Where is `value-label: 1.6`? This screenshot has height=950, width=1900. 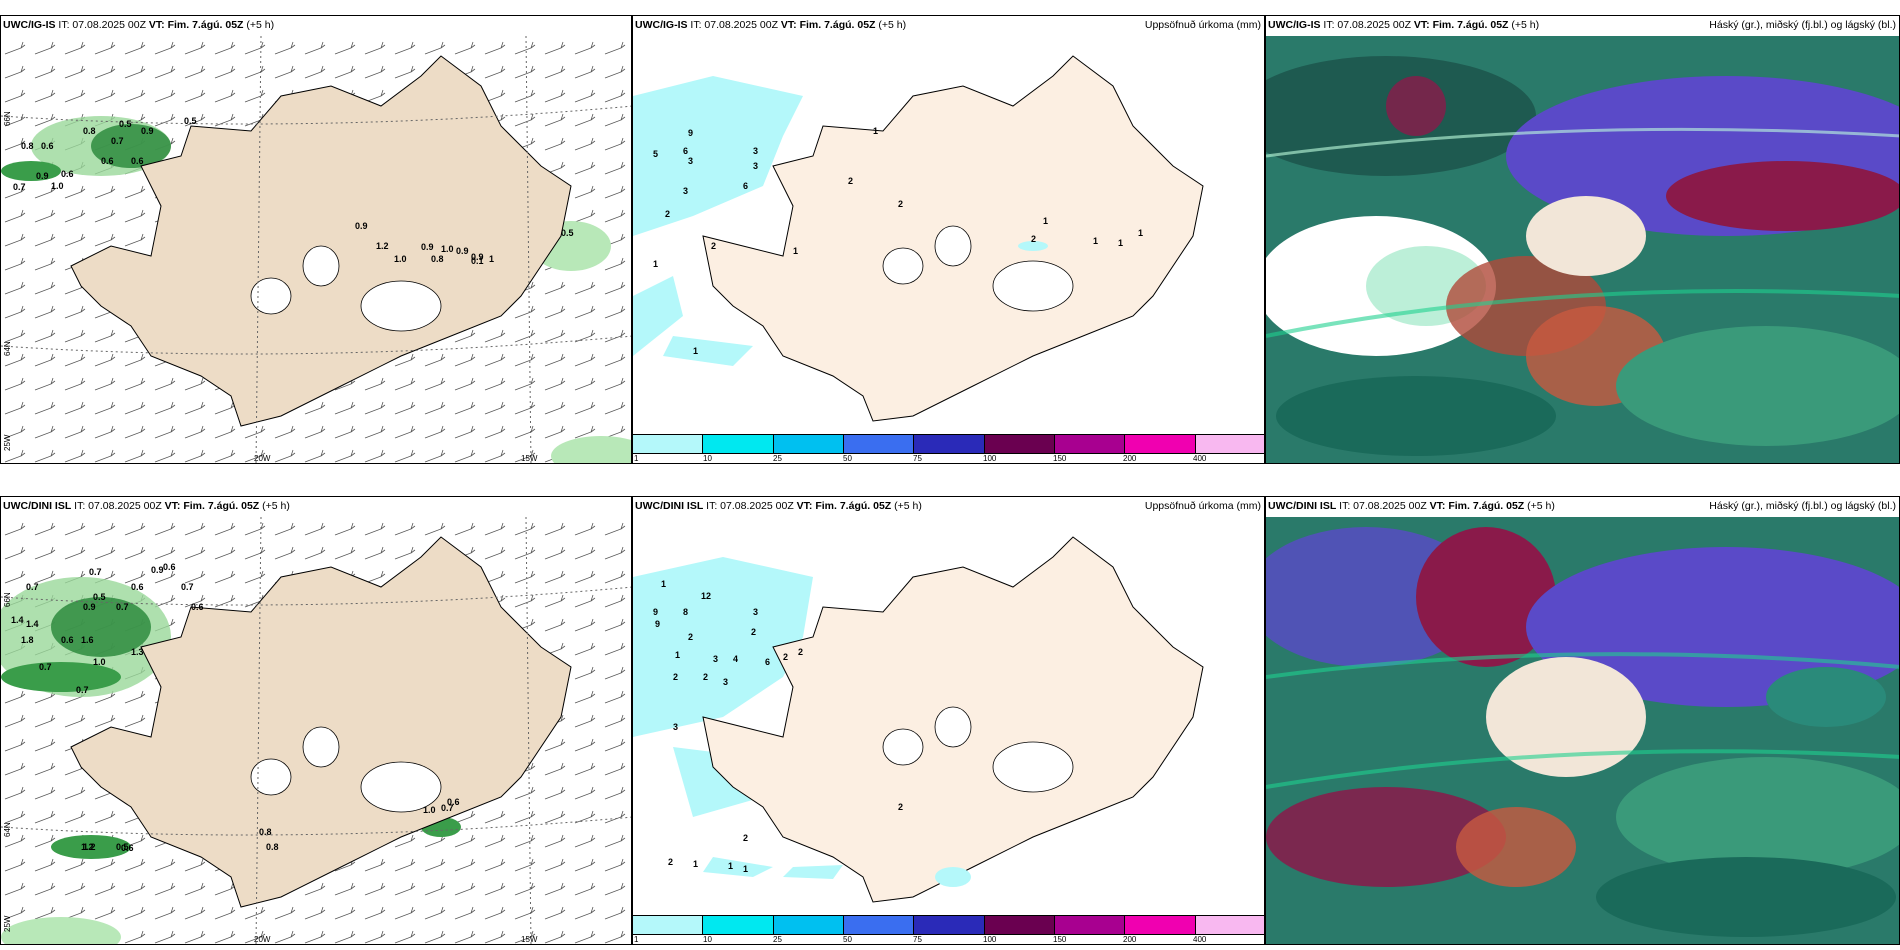
value-label: 1.6 is located at coordinates (87, 640).